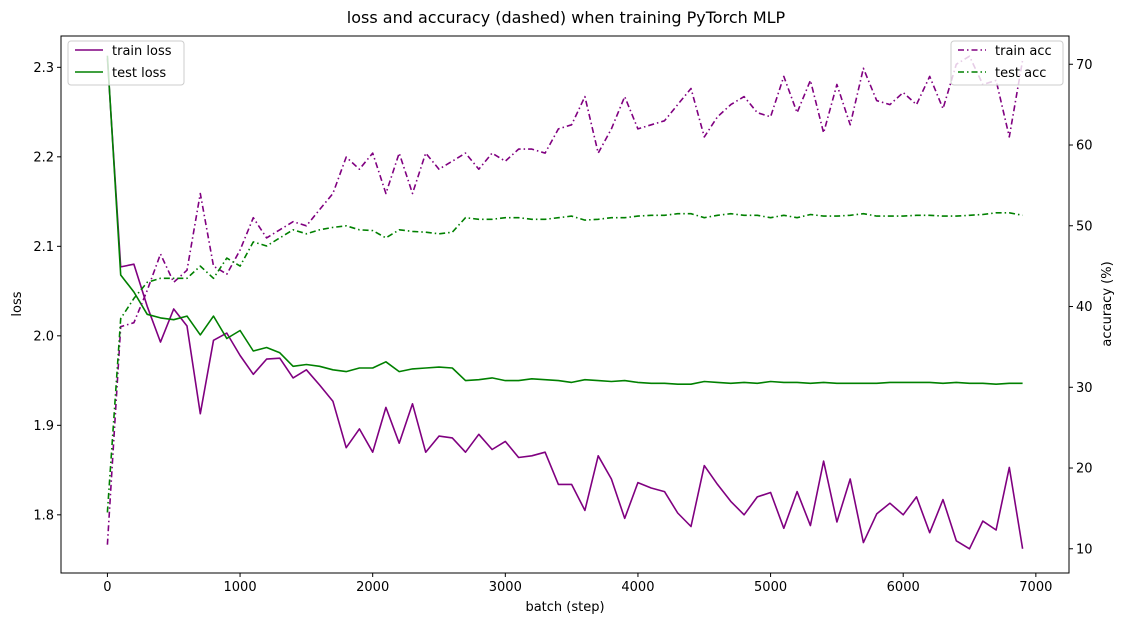 This screenshot has height=629, width=1125. What do you see at coordinates (1023, 51) in the screenshot?
I see `legend-label-train-acc: train acc` at bounding box center [1023, 51].